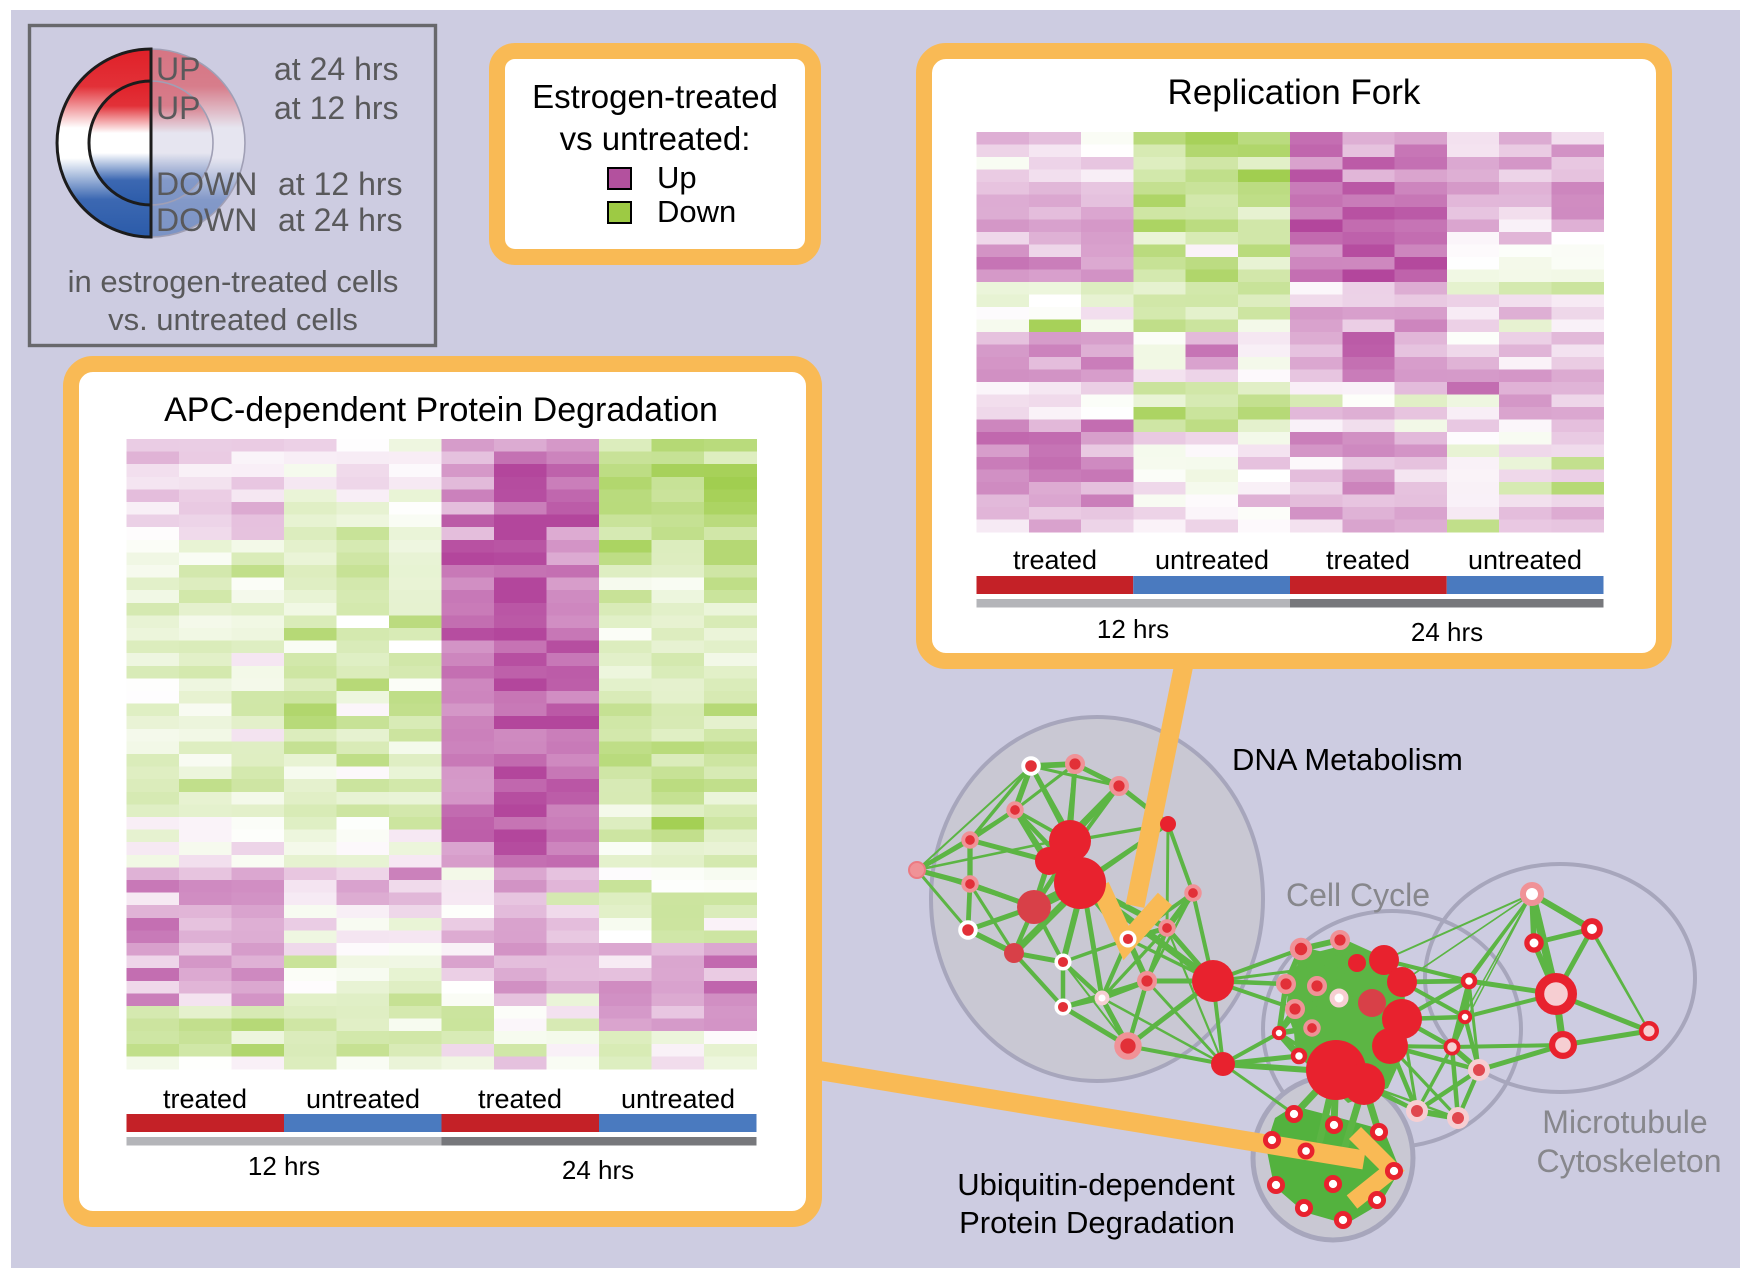 The height and width of the screenshot is (1284, 1750). What do you see at coordinates (1096, 1184) in the screenshot?
I see `svg-text: Ubiquitin-dependent` at bounding box center [1096, 1184].